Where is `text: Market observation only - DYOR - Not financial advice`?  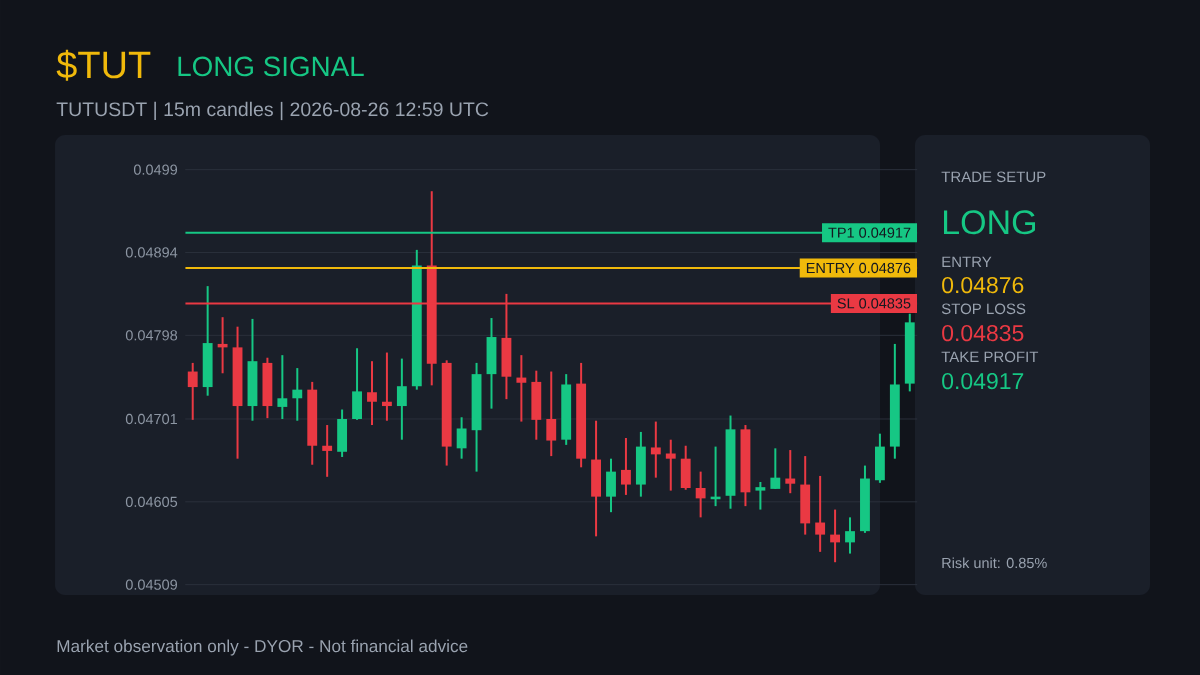
text: Market observation only - DYOR - Not financial advice is located at coordinates (262, 647).